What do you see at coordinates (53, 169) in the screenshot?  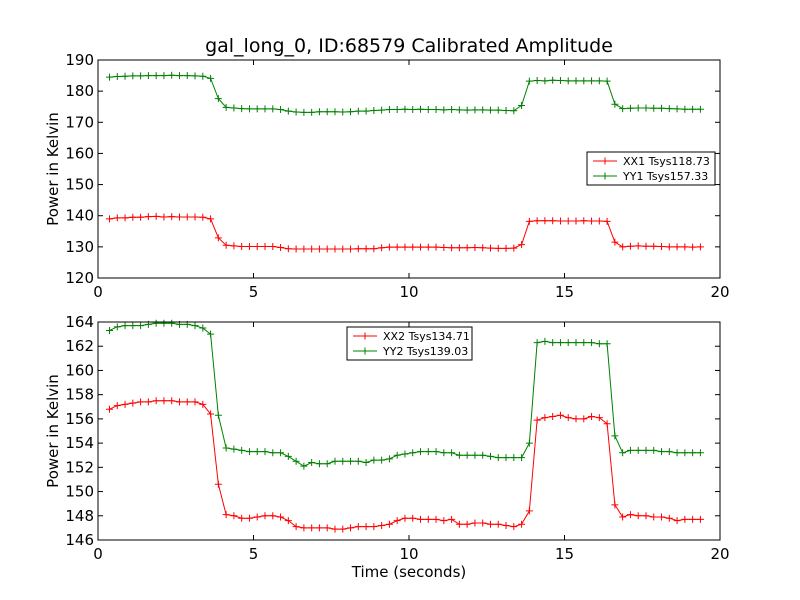 I see `y-axis-label: Power in Kelvin` at bounding box center [53, 169].